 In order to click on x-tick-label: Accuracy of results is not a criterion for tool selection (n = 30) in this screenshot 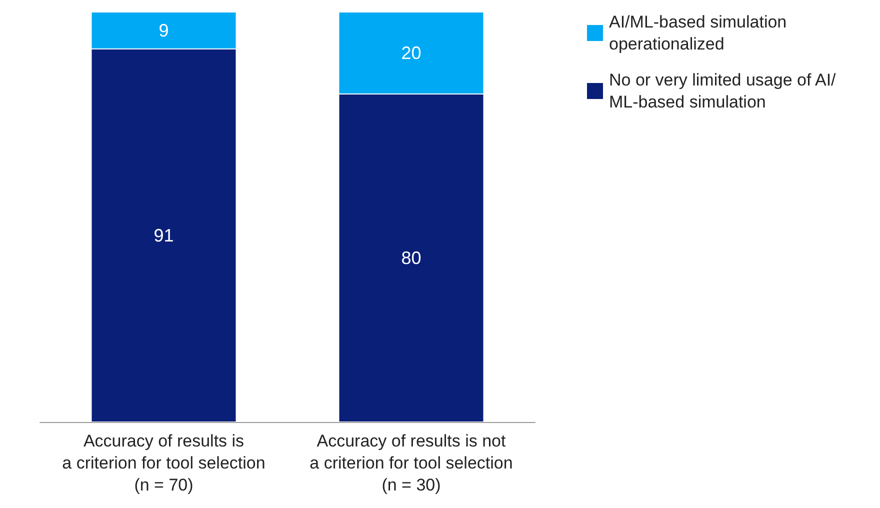, I will do `click(411, 463)`.